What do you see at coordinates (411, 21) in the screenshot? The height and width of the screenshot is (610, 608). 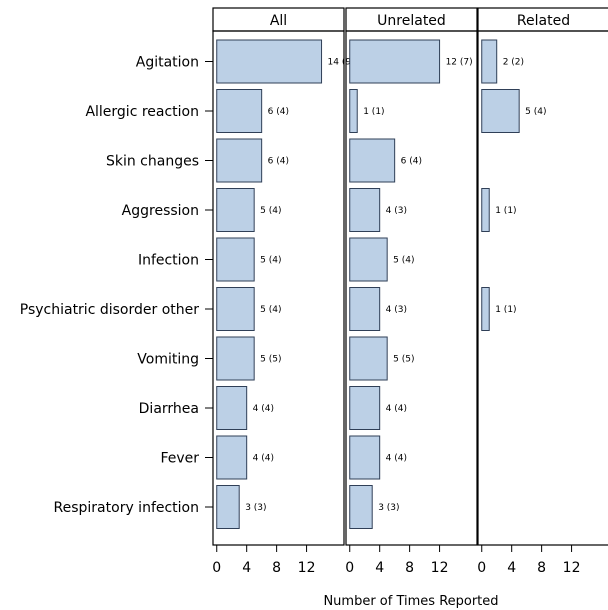 I see `panel-title: Unrelated` at bounding box center [411, 21].